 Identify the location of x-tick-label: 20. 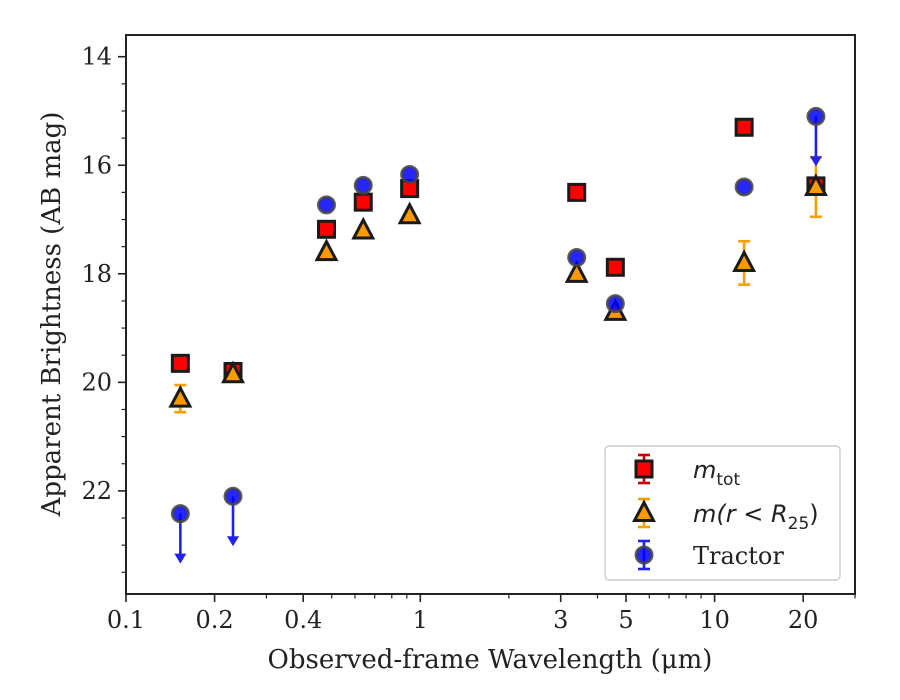
(803, 620).